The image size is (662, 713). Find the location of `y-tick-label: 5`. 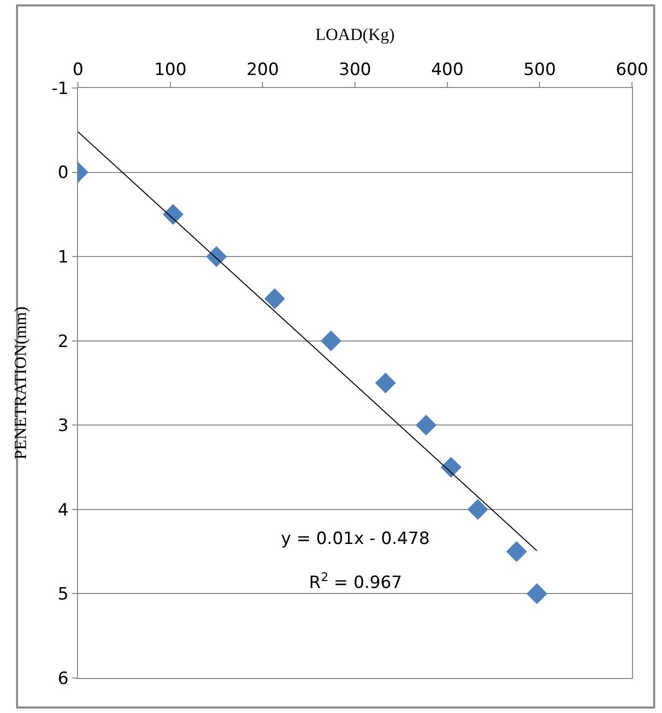

y-tick-label: 5 is located at coordinates (63, 594).